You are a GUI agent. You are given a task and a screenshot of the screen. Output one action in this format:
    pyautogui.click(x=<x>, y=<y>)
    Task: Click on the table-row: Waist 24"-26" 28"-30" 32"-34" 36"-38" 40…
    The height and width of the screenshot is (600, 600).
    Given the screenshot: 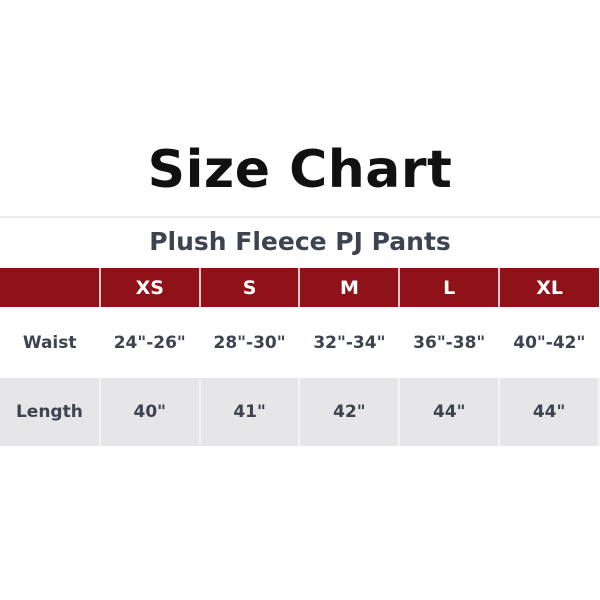 What is the action you would take?
    pyautogui.click(x=299, y=342)
    